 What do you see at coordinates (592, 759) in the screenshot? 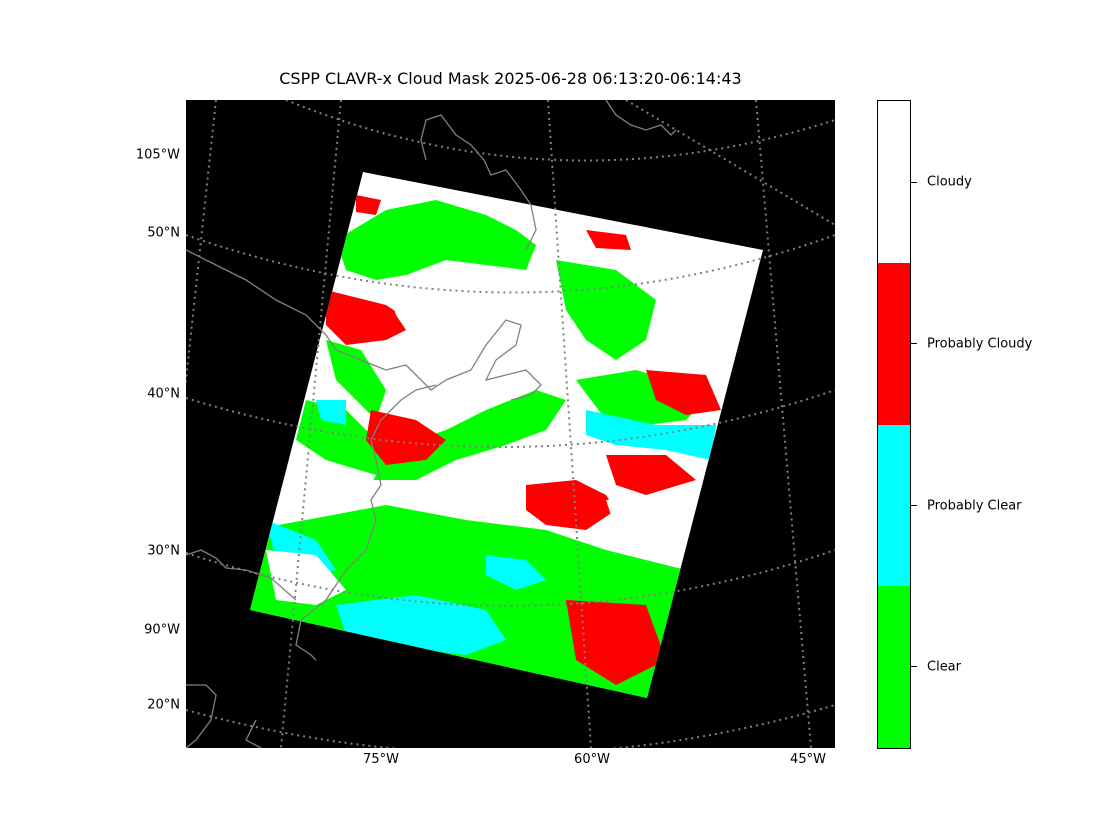
I see `lon-label: 60°W` at bounding box center [592, 759].